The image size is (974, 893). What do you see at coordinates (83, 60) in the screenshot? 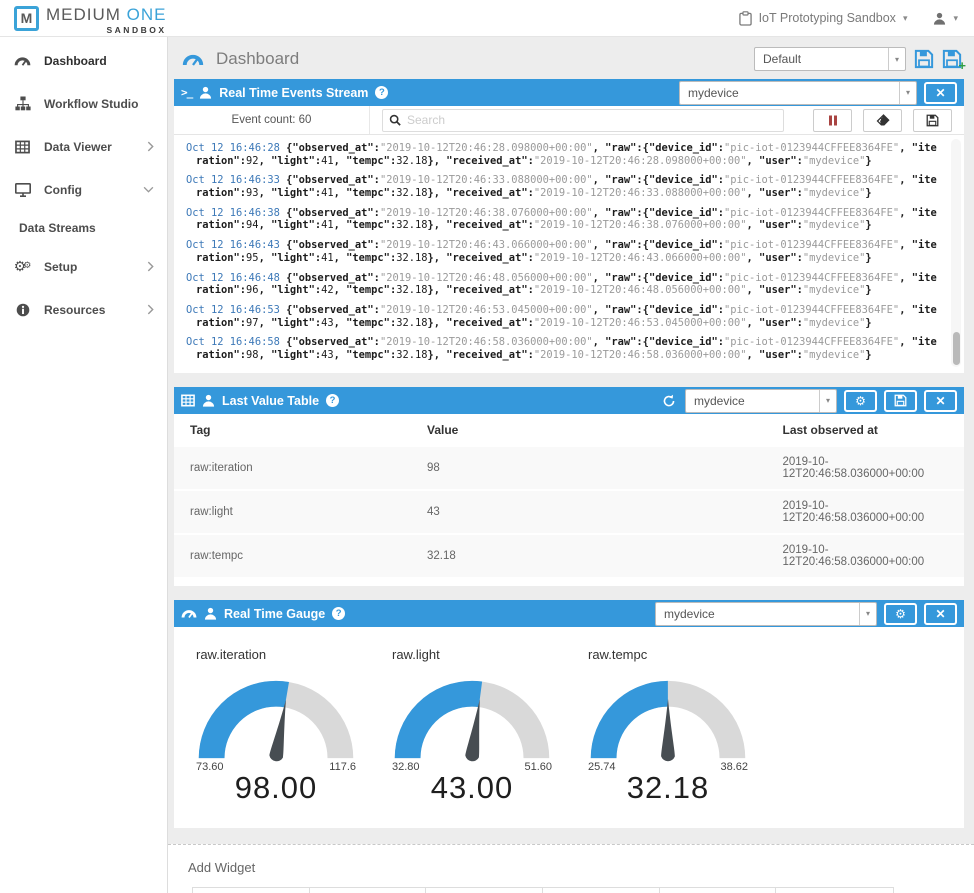
I see `sidebar-item-dashboard: Dashboard` at bounding box center [83, 60].